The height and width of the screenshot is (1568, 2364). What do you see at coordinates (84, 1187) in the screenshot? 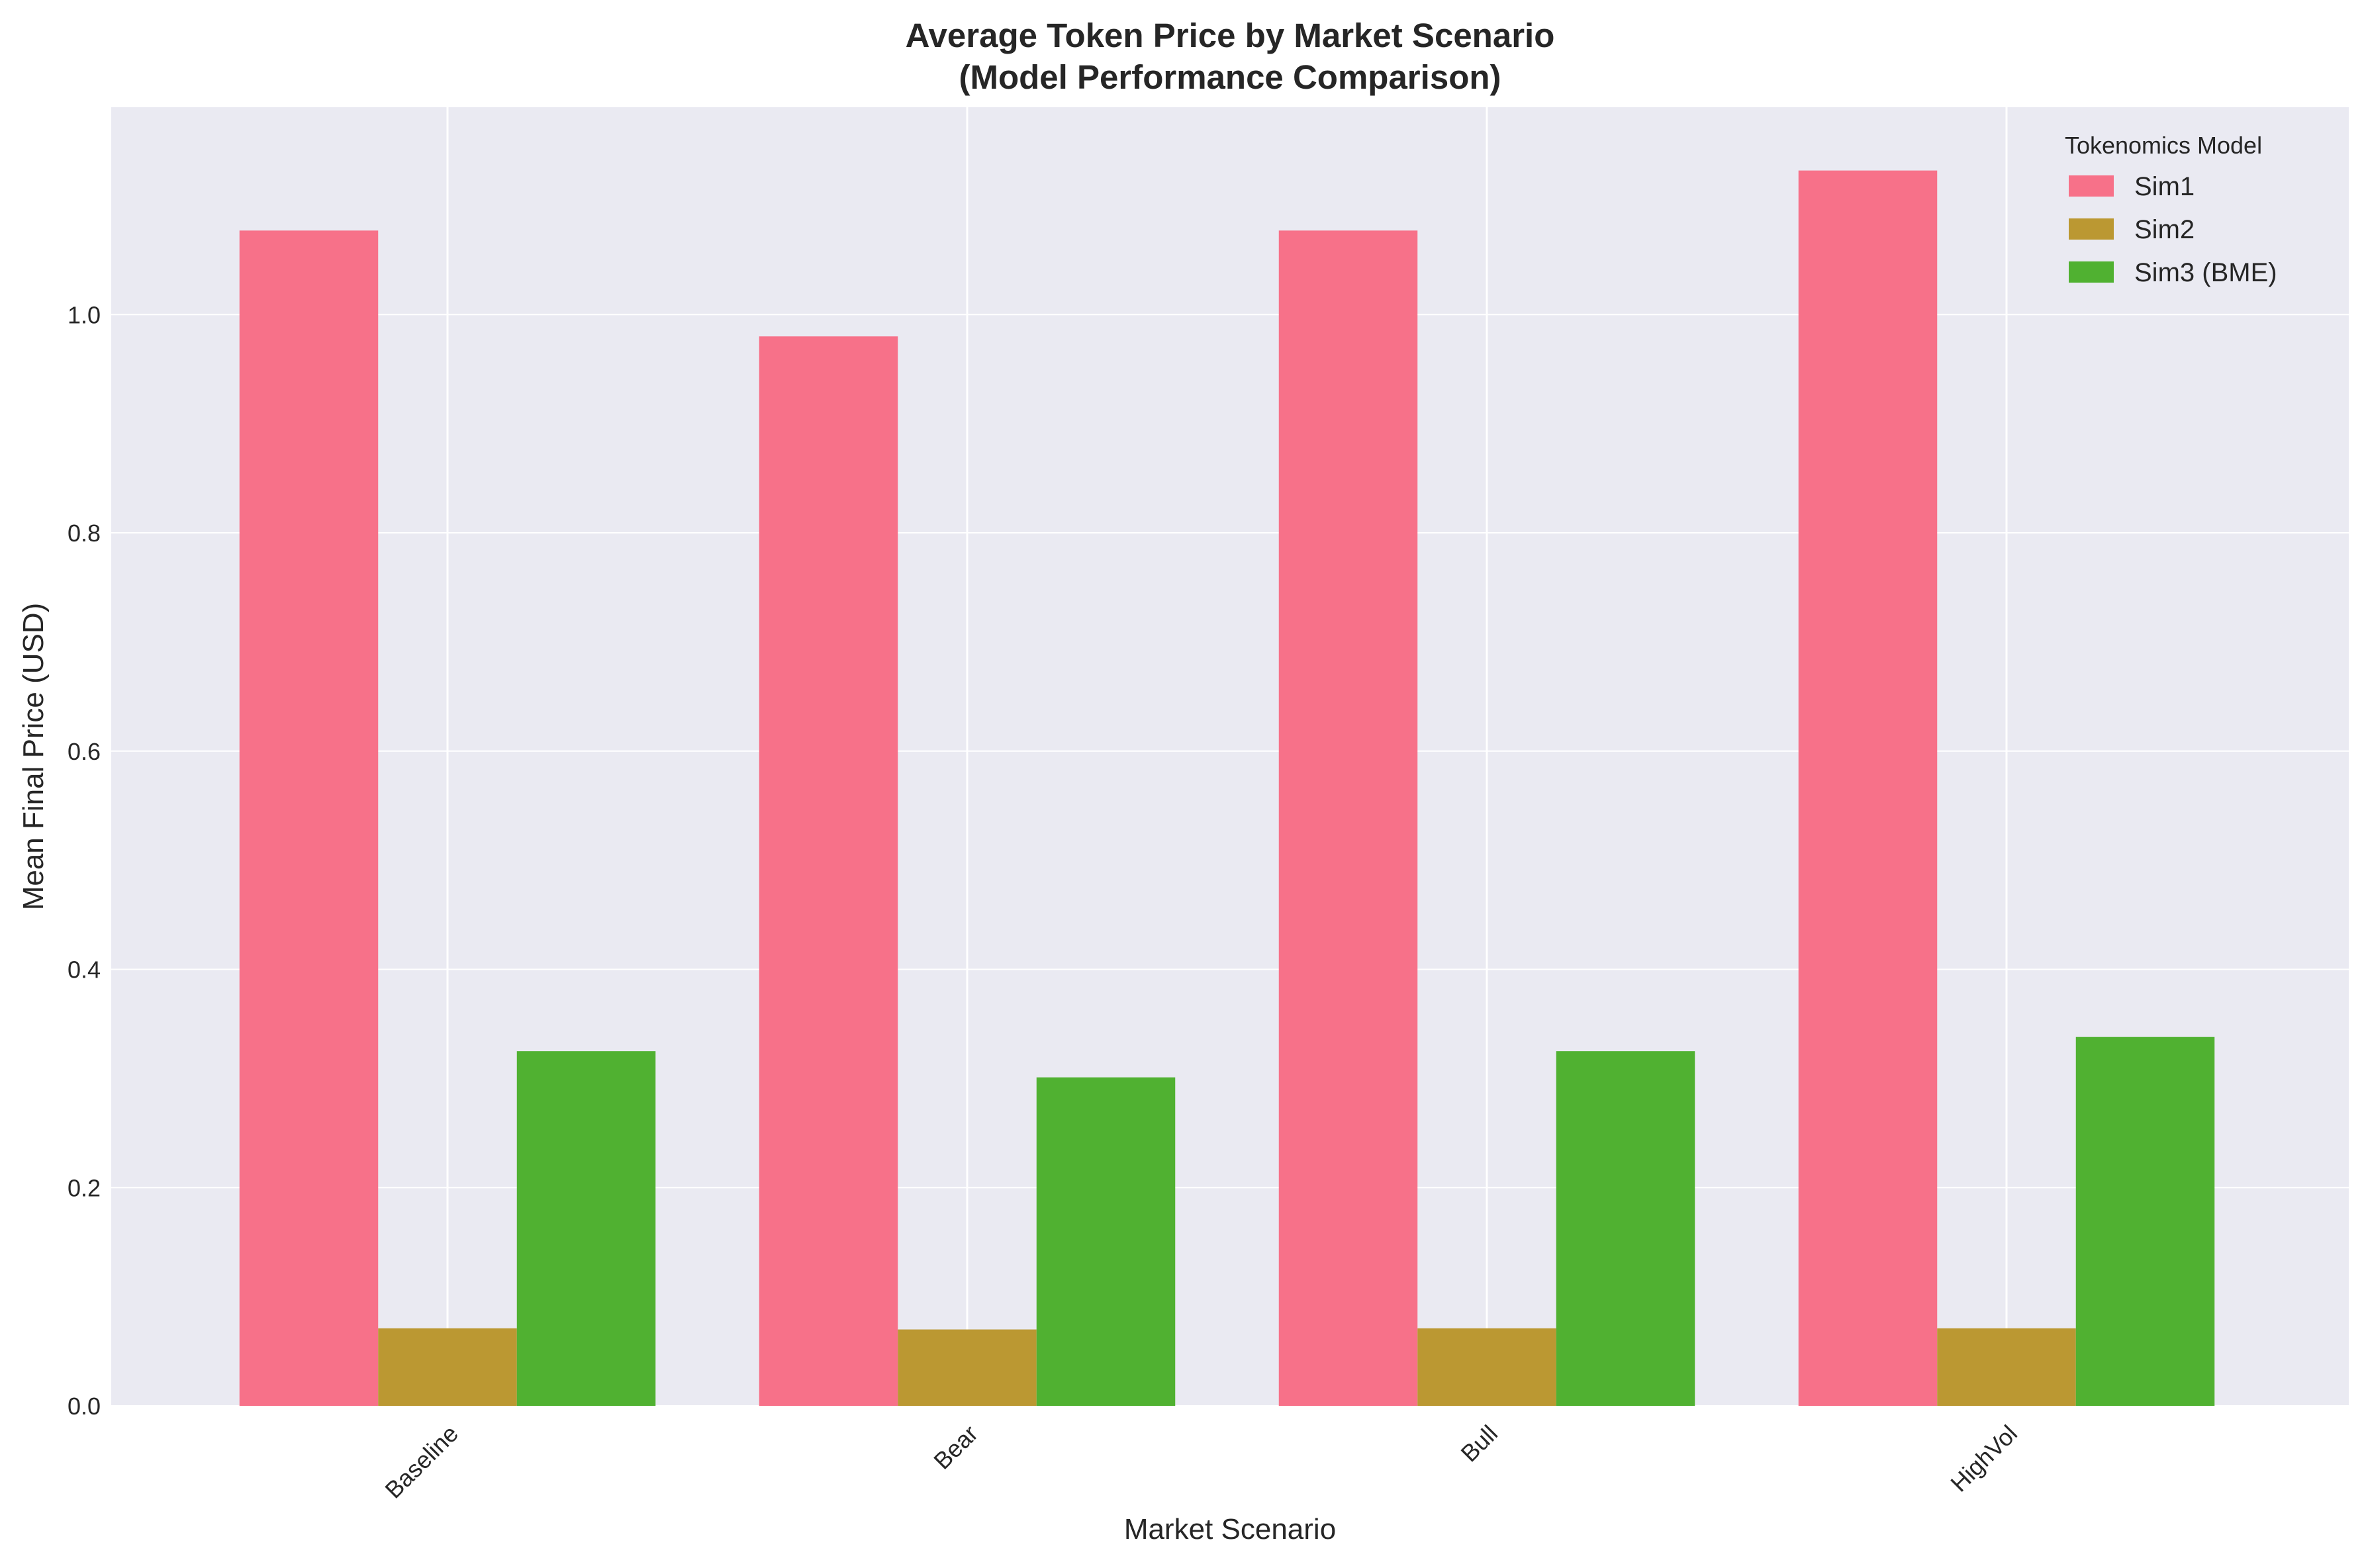
I see `y-tick-label: 0.2` at bounding box center [84, 1187].